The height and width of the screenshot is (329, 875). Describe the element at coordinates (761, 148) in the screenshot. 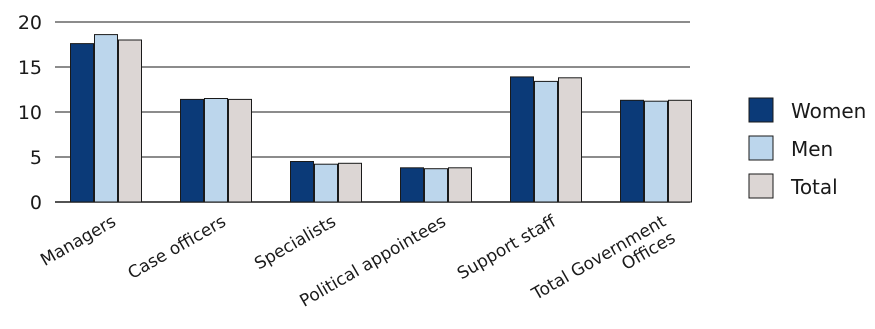

I see `legend-swatch-men` at that location.